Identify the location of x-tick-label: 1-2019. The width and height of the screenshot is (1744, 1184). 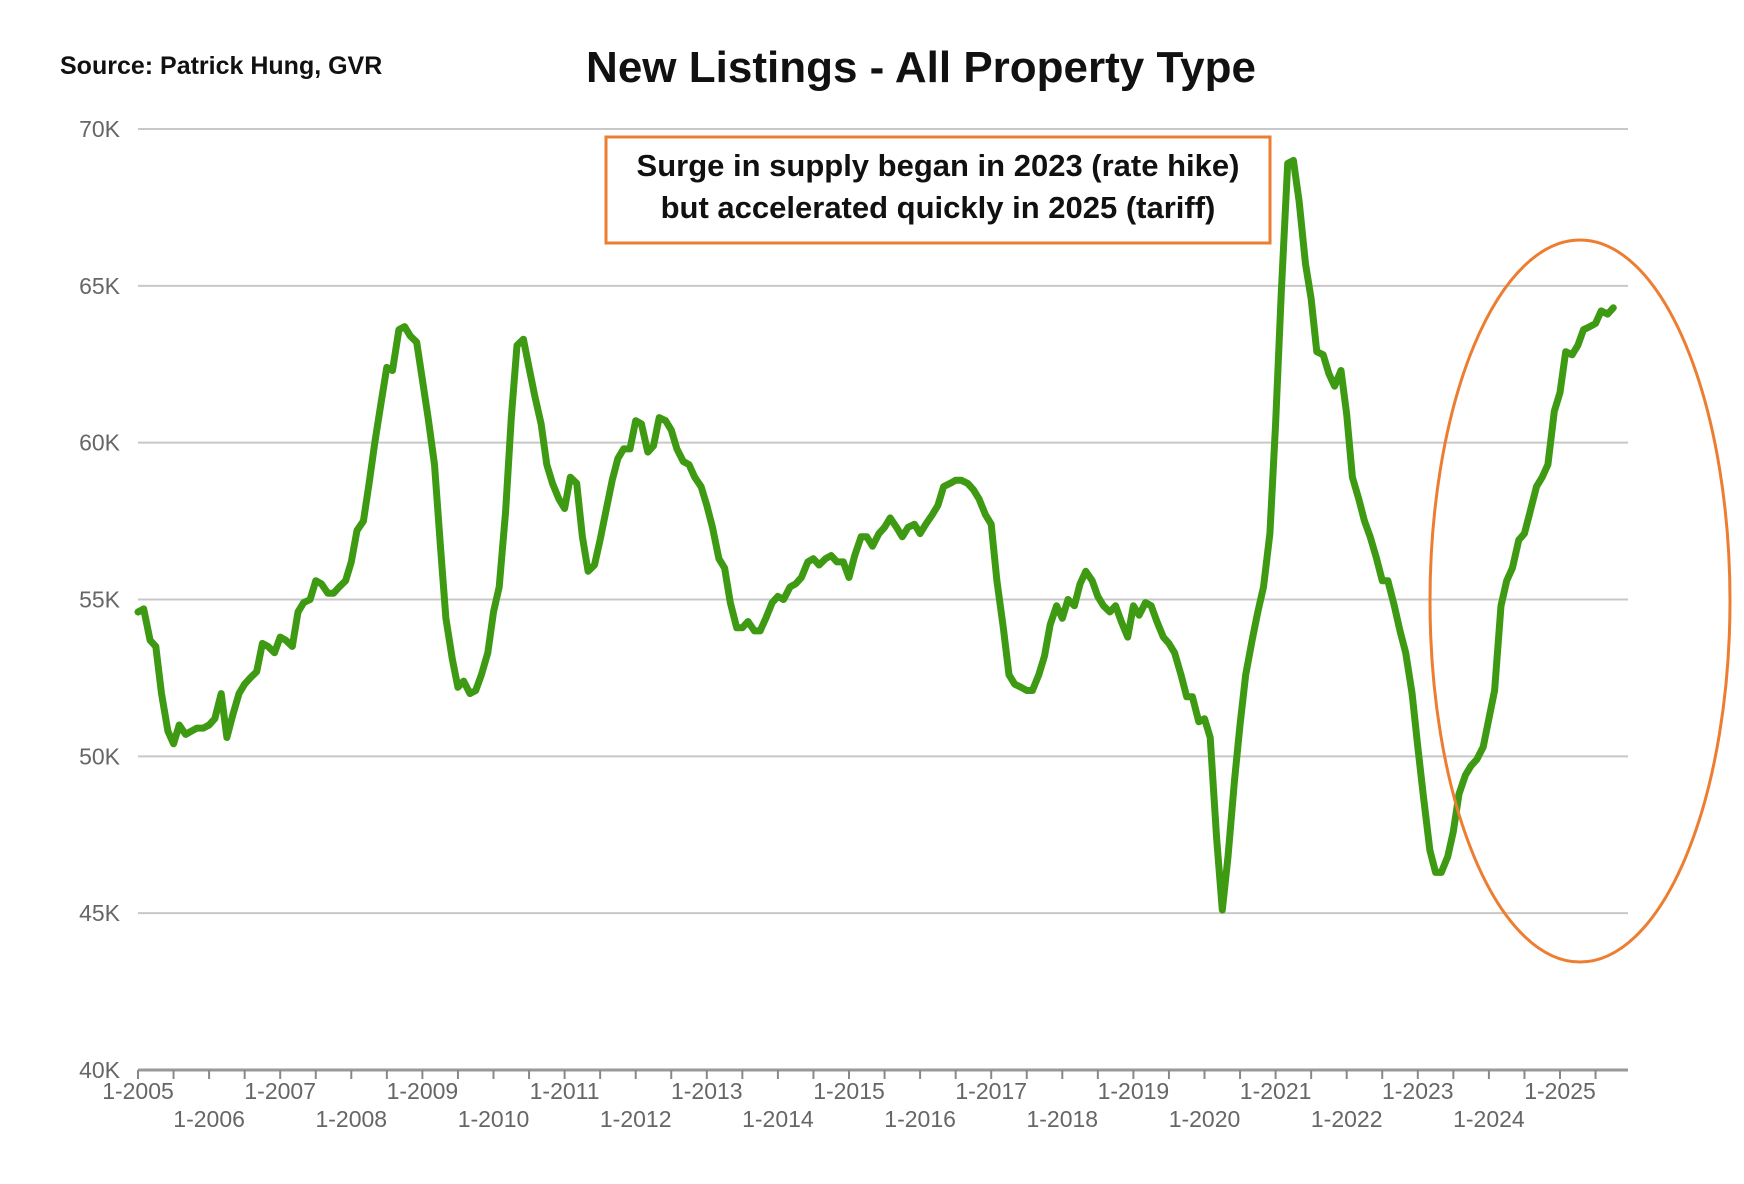
(1134, 1091).